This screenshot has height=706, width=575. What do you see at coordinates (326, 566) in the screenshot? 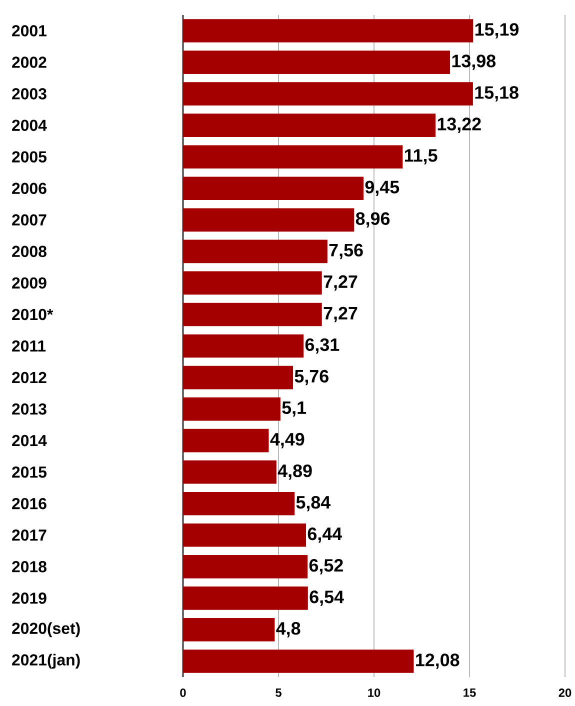
I see `data-label: 6,52` at bounding box center [326, 566].